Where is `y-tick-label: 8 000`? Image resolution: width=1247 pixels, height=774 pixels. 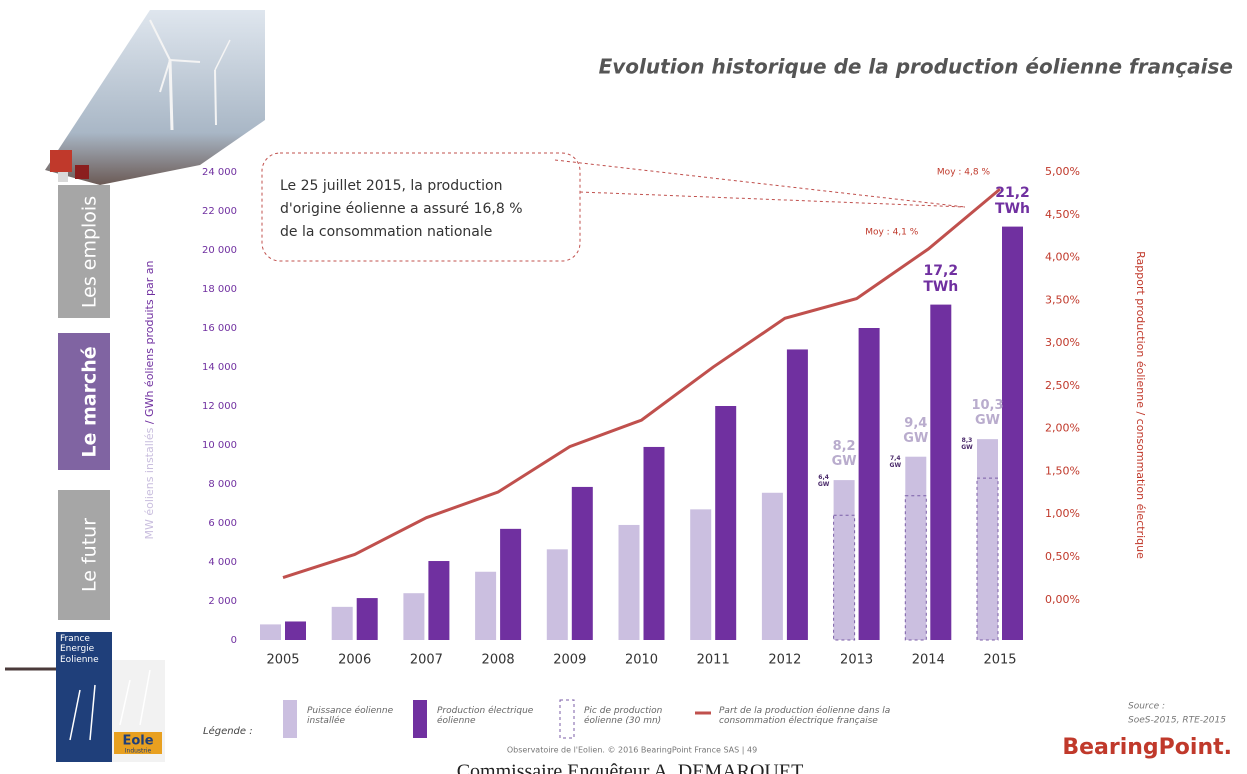 y-tick-label: 8 000 is located at coordinates (222, 484).